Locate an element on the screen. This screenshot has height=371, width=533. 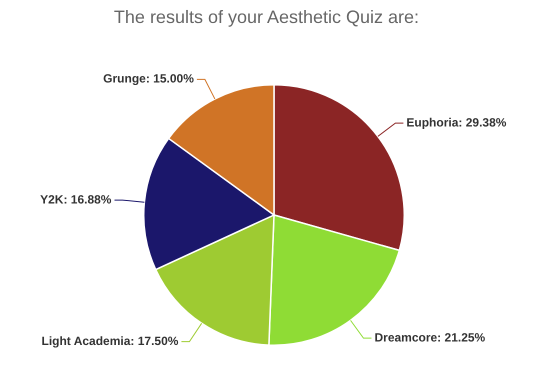
slice-label: Grunge: 15.00% is located at coordinates (148, 79).